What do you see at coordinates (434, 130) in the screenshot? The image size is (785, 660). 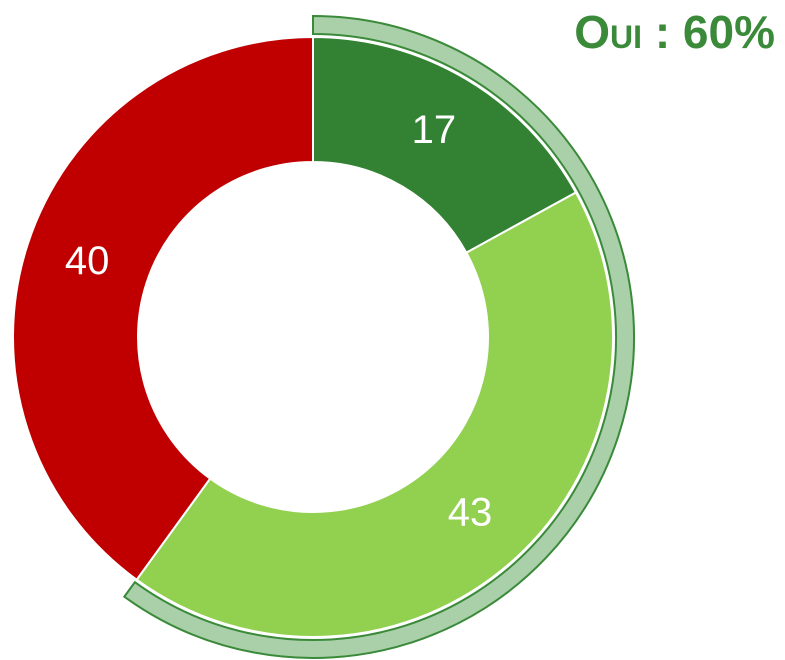 I see `data-label: 17` at bounding box center [434, 130].